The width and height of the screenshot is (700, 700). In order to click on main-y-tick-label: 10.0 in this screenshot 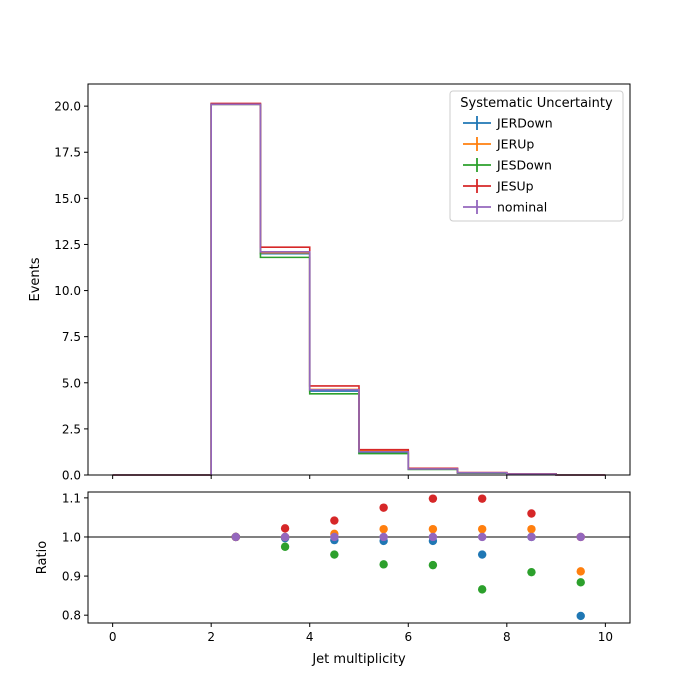, I will do `click(67, 291)`.